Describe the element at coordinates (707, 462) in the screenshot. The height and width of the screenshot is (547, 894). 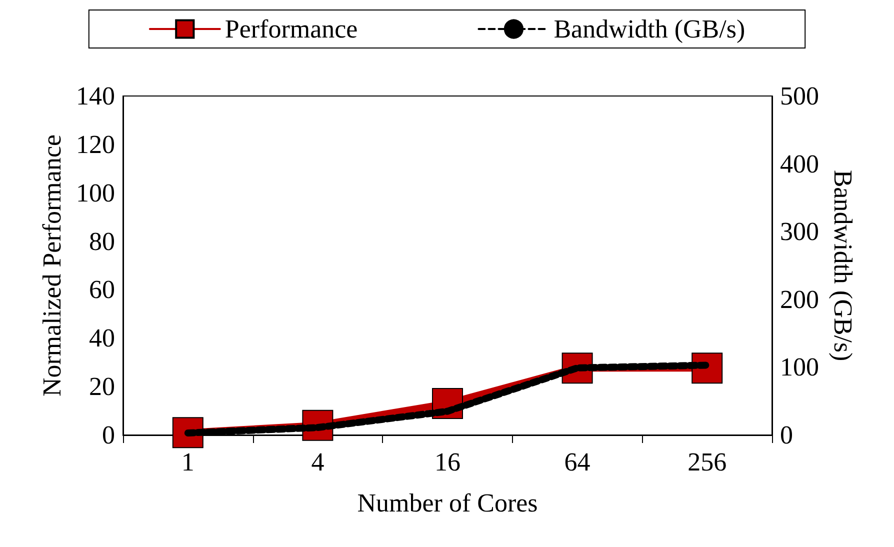
I see `x-tick-label: 256` at that location.